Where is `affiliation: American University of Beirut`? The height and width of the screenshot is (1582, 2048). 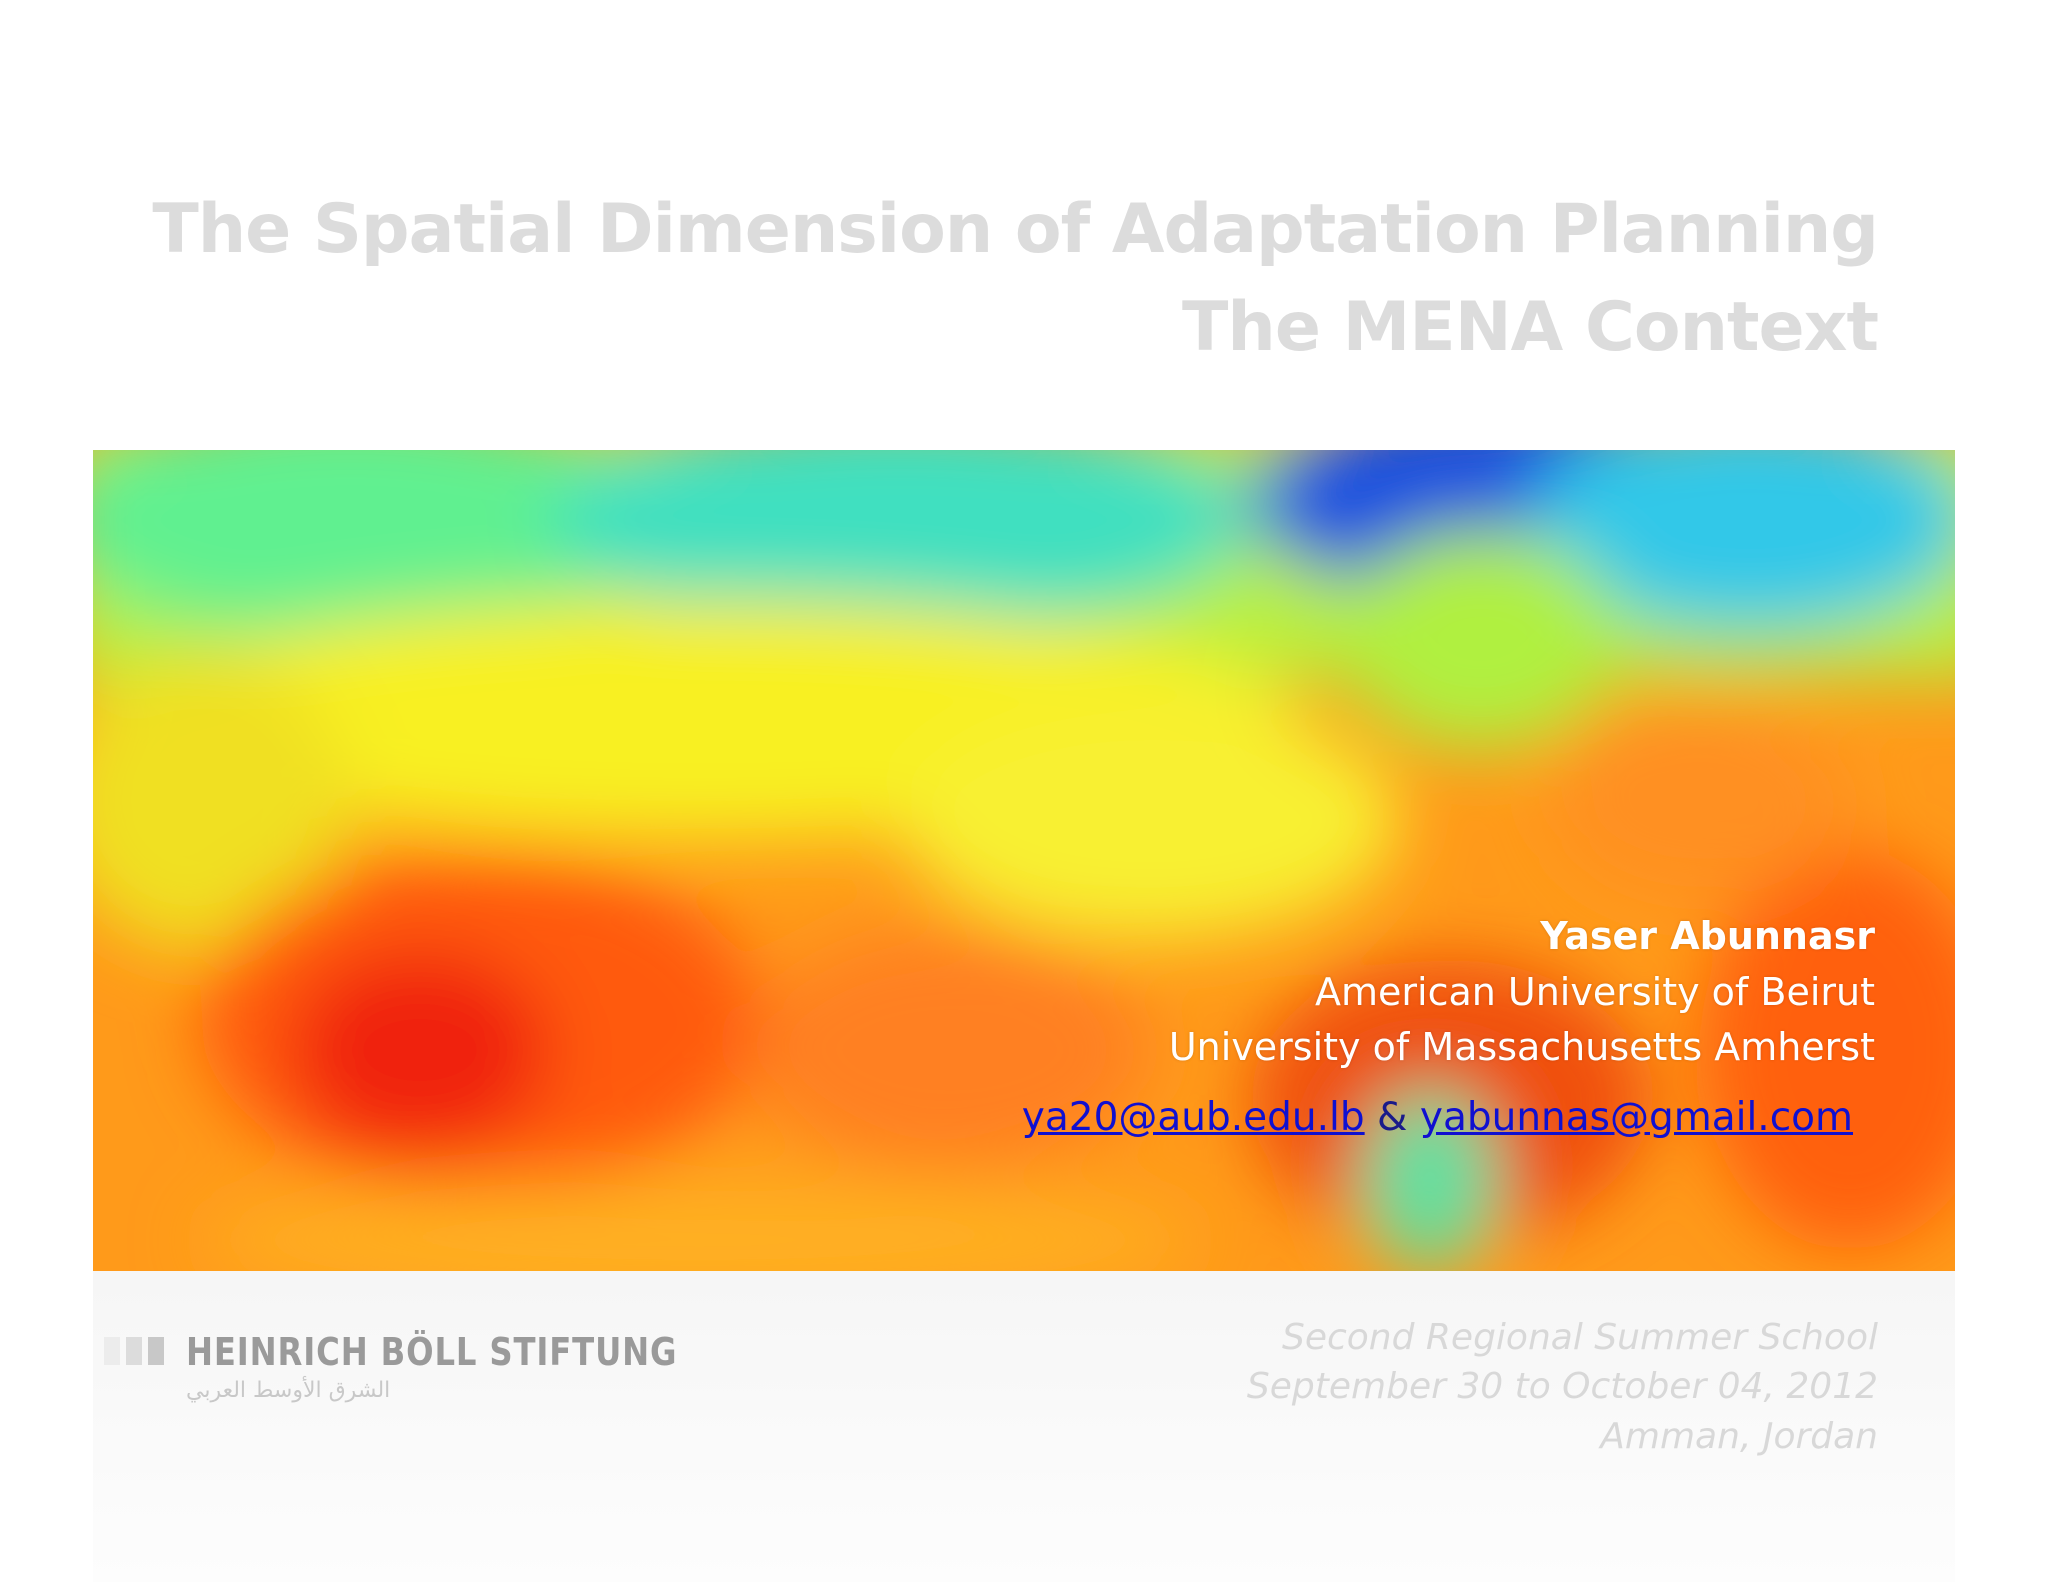
affiliation: American University of Beirut is located at coordinates (1595, 992).